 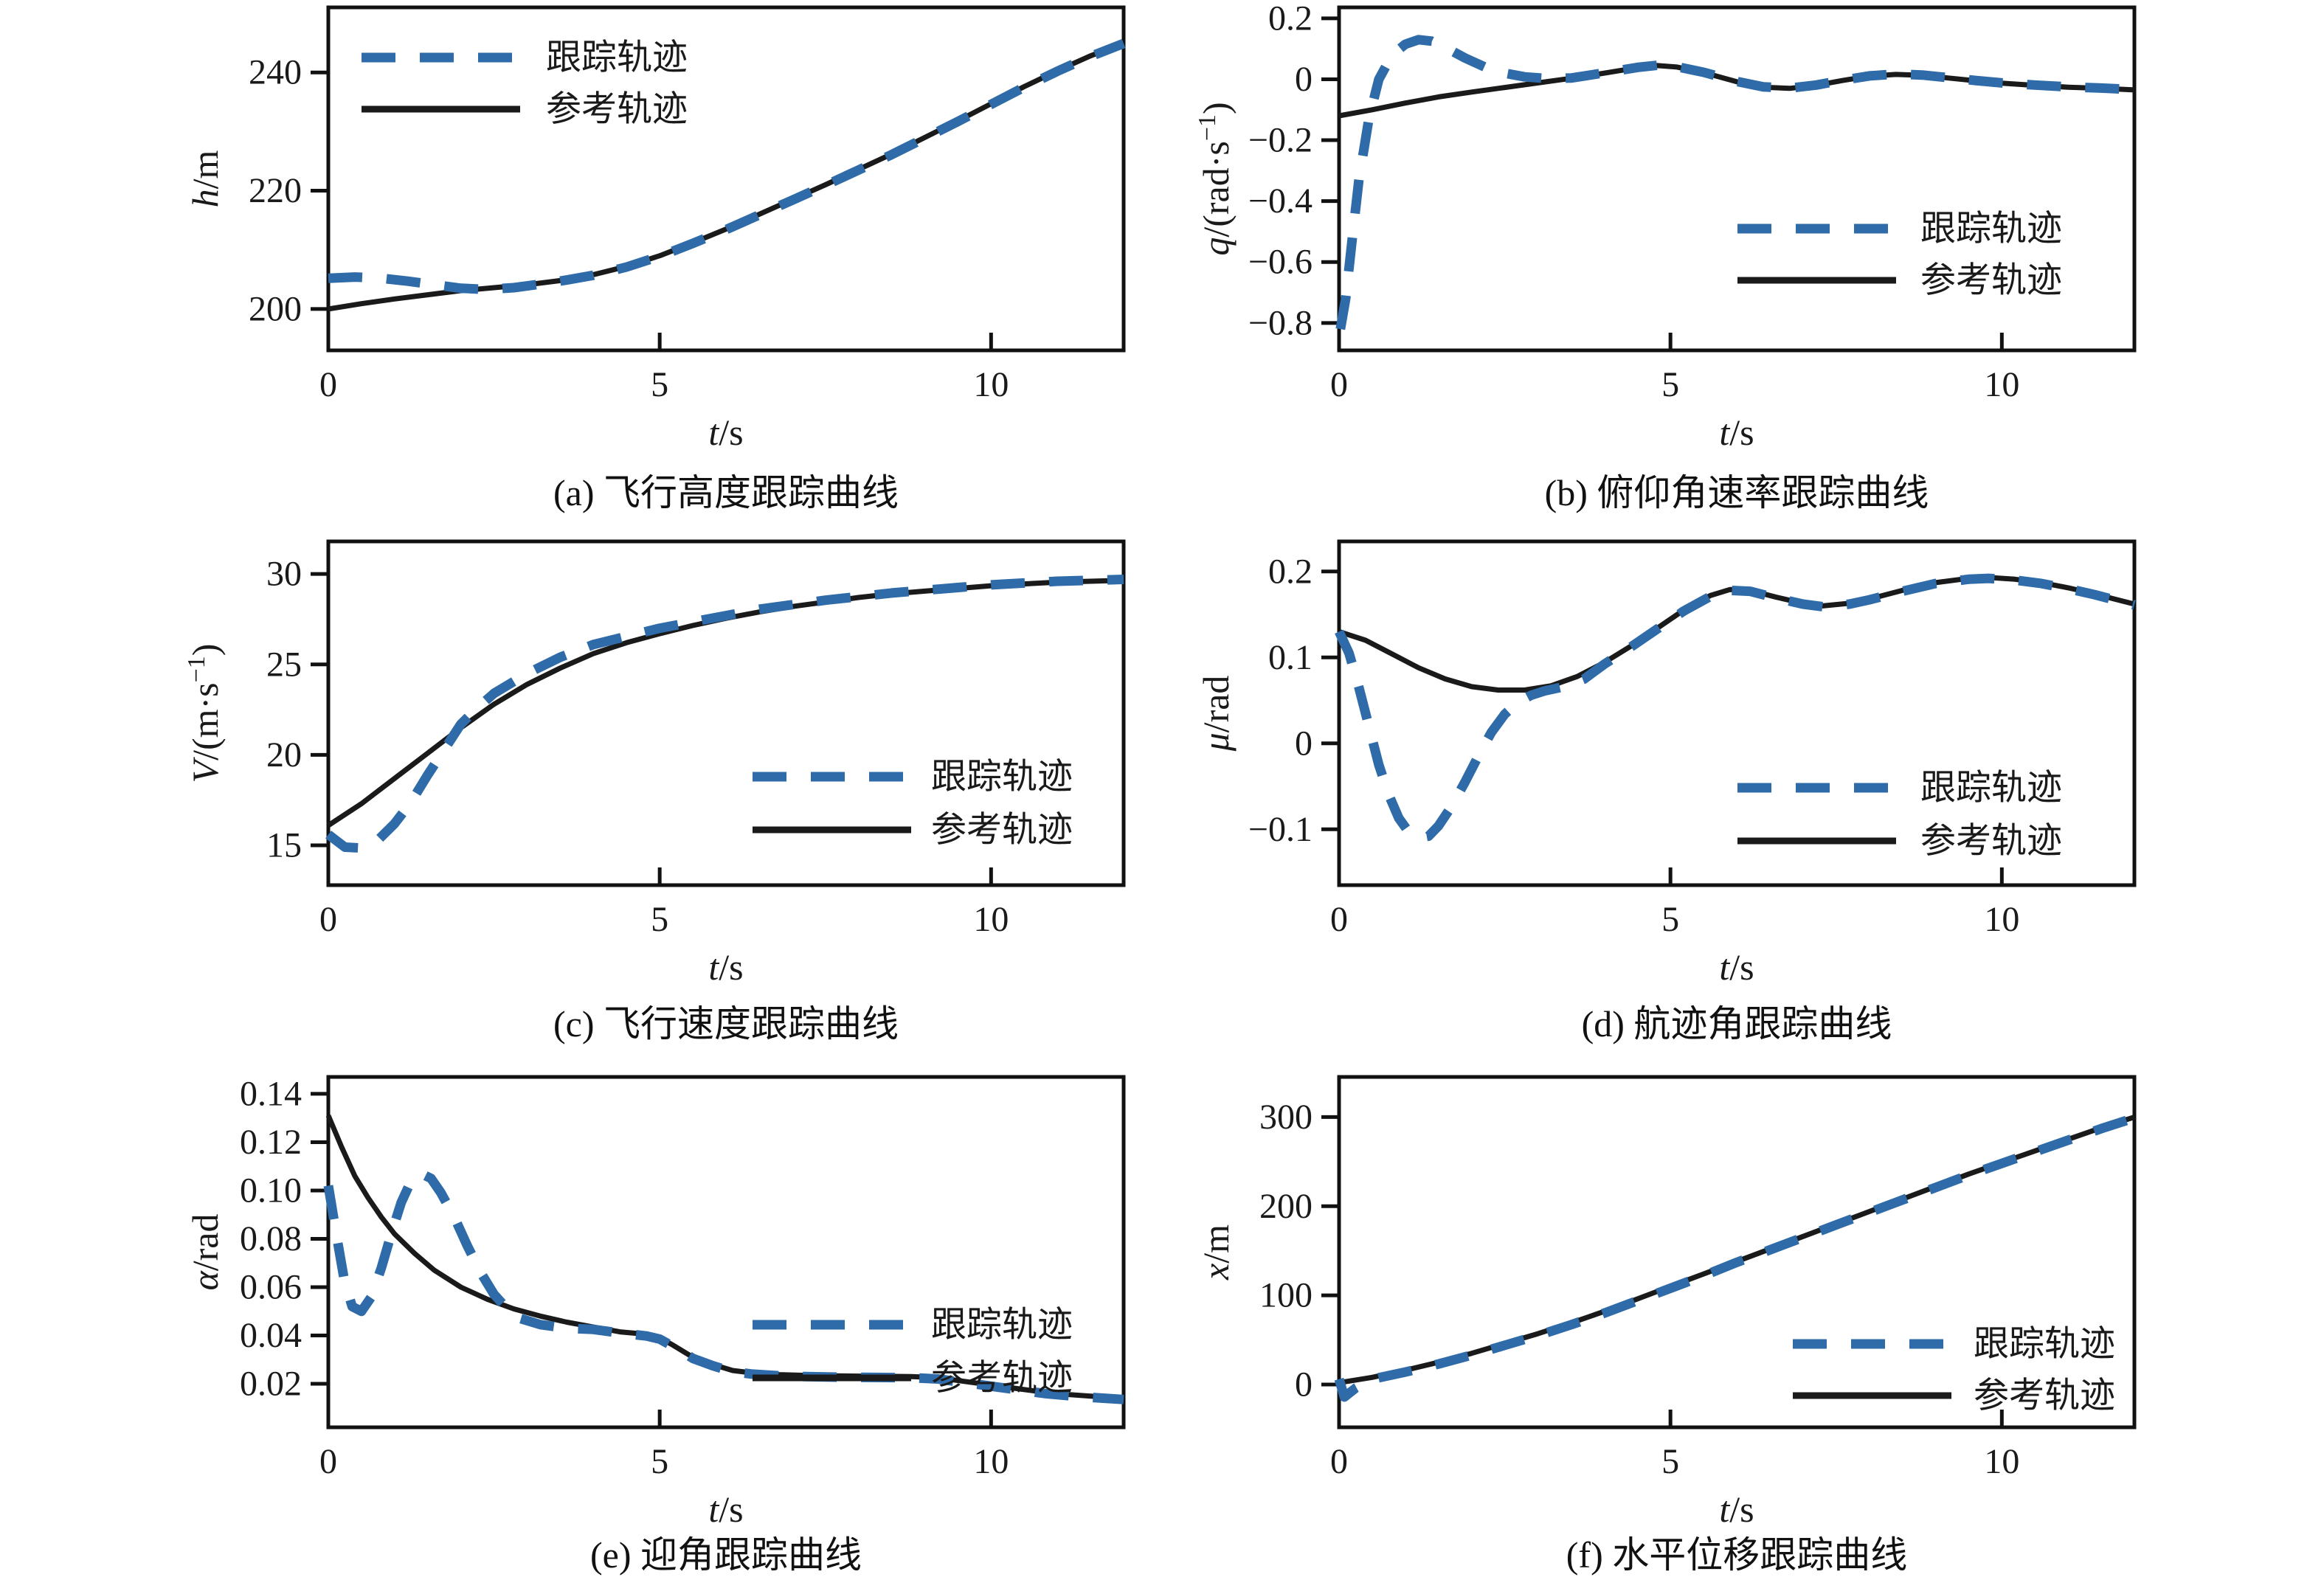 I want to click on y-tick-label: 0.04, so click(x=271, y=1335).